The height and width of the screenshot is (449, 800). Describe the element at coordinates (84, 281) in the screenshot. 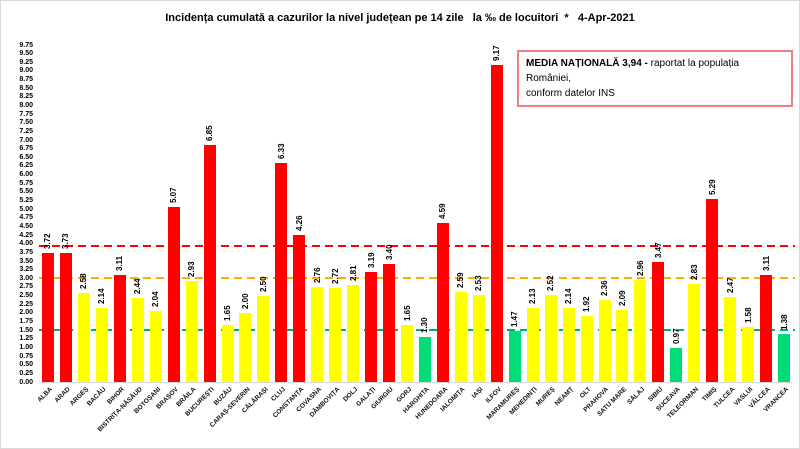

I see `bar-value-label: 2.58` at that location.